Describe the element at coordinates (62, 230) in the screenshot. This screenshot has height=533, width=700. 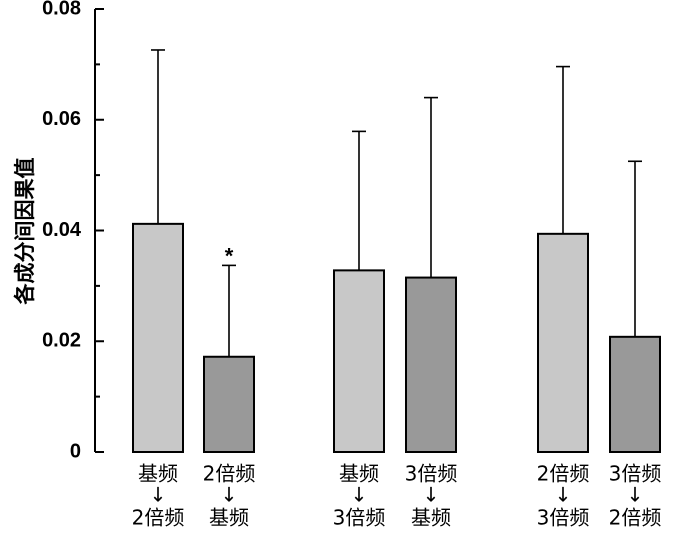
I see `y-tick-label: 0.04` at that location.